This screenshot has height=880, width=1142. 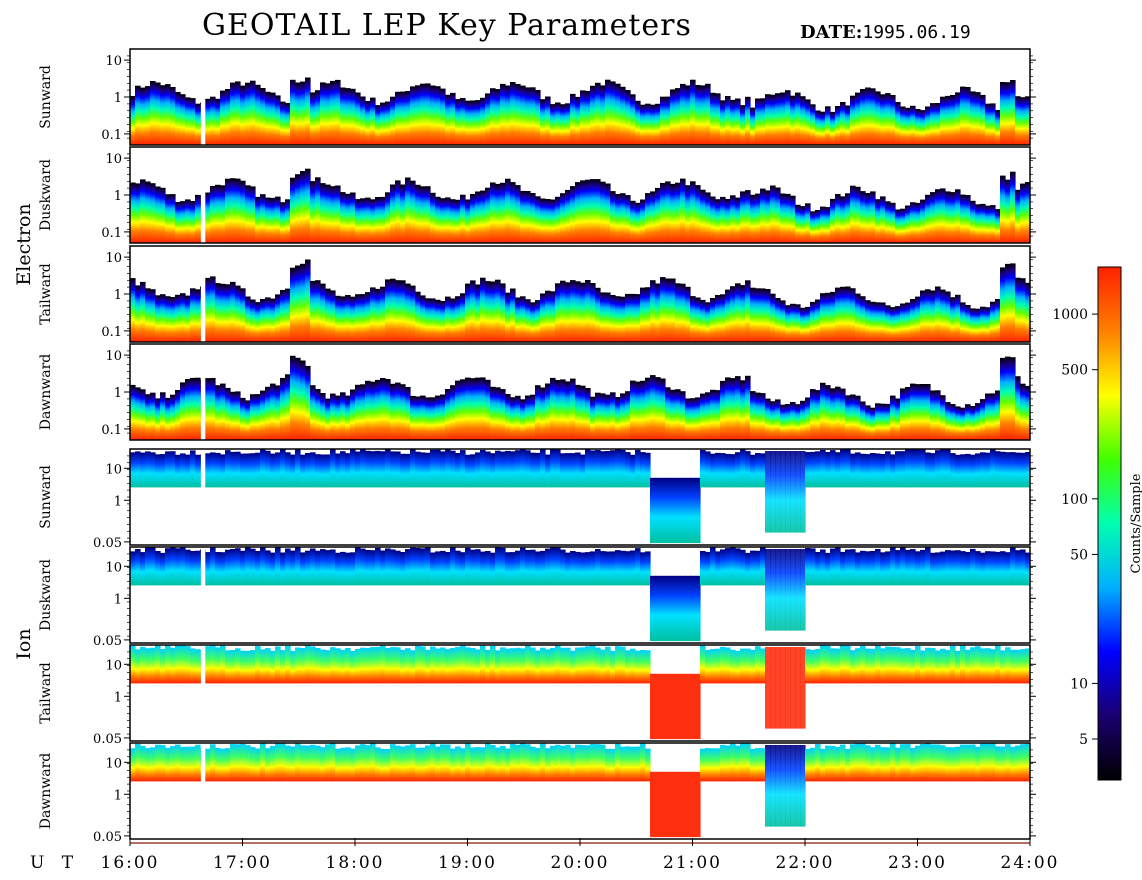 I want to click on time-tick-label: 19:00, so click(x=467, y=863).